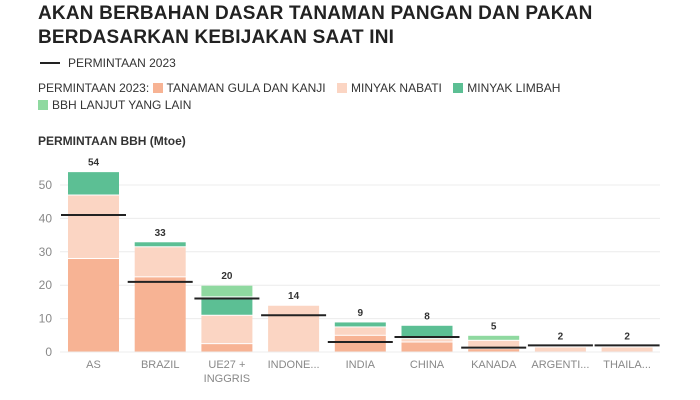 The width and height of the screenshot is (700, 400). What do you see at coordinates (48, 352) in the screenshot?
I see `y-tick-label: 0` at bounding box center [48, 352].